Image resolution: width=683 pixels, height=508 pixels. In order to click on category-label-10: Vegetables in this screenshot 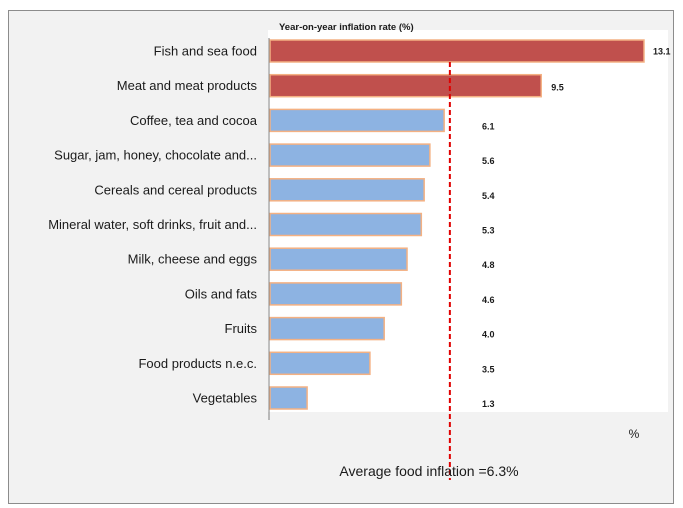, I will do `click(225, 398)`.